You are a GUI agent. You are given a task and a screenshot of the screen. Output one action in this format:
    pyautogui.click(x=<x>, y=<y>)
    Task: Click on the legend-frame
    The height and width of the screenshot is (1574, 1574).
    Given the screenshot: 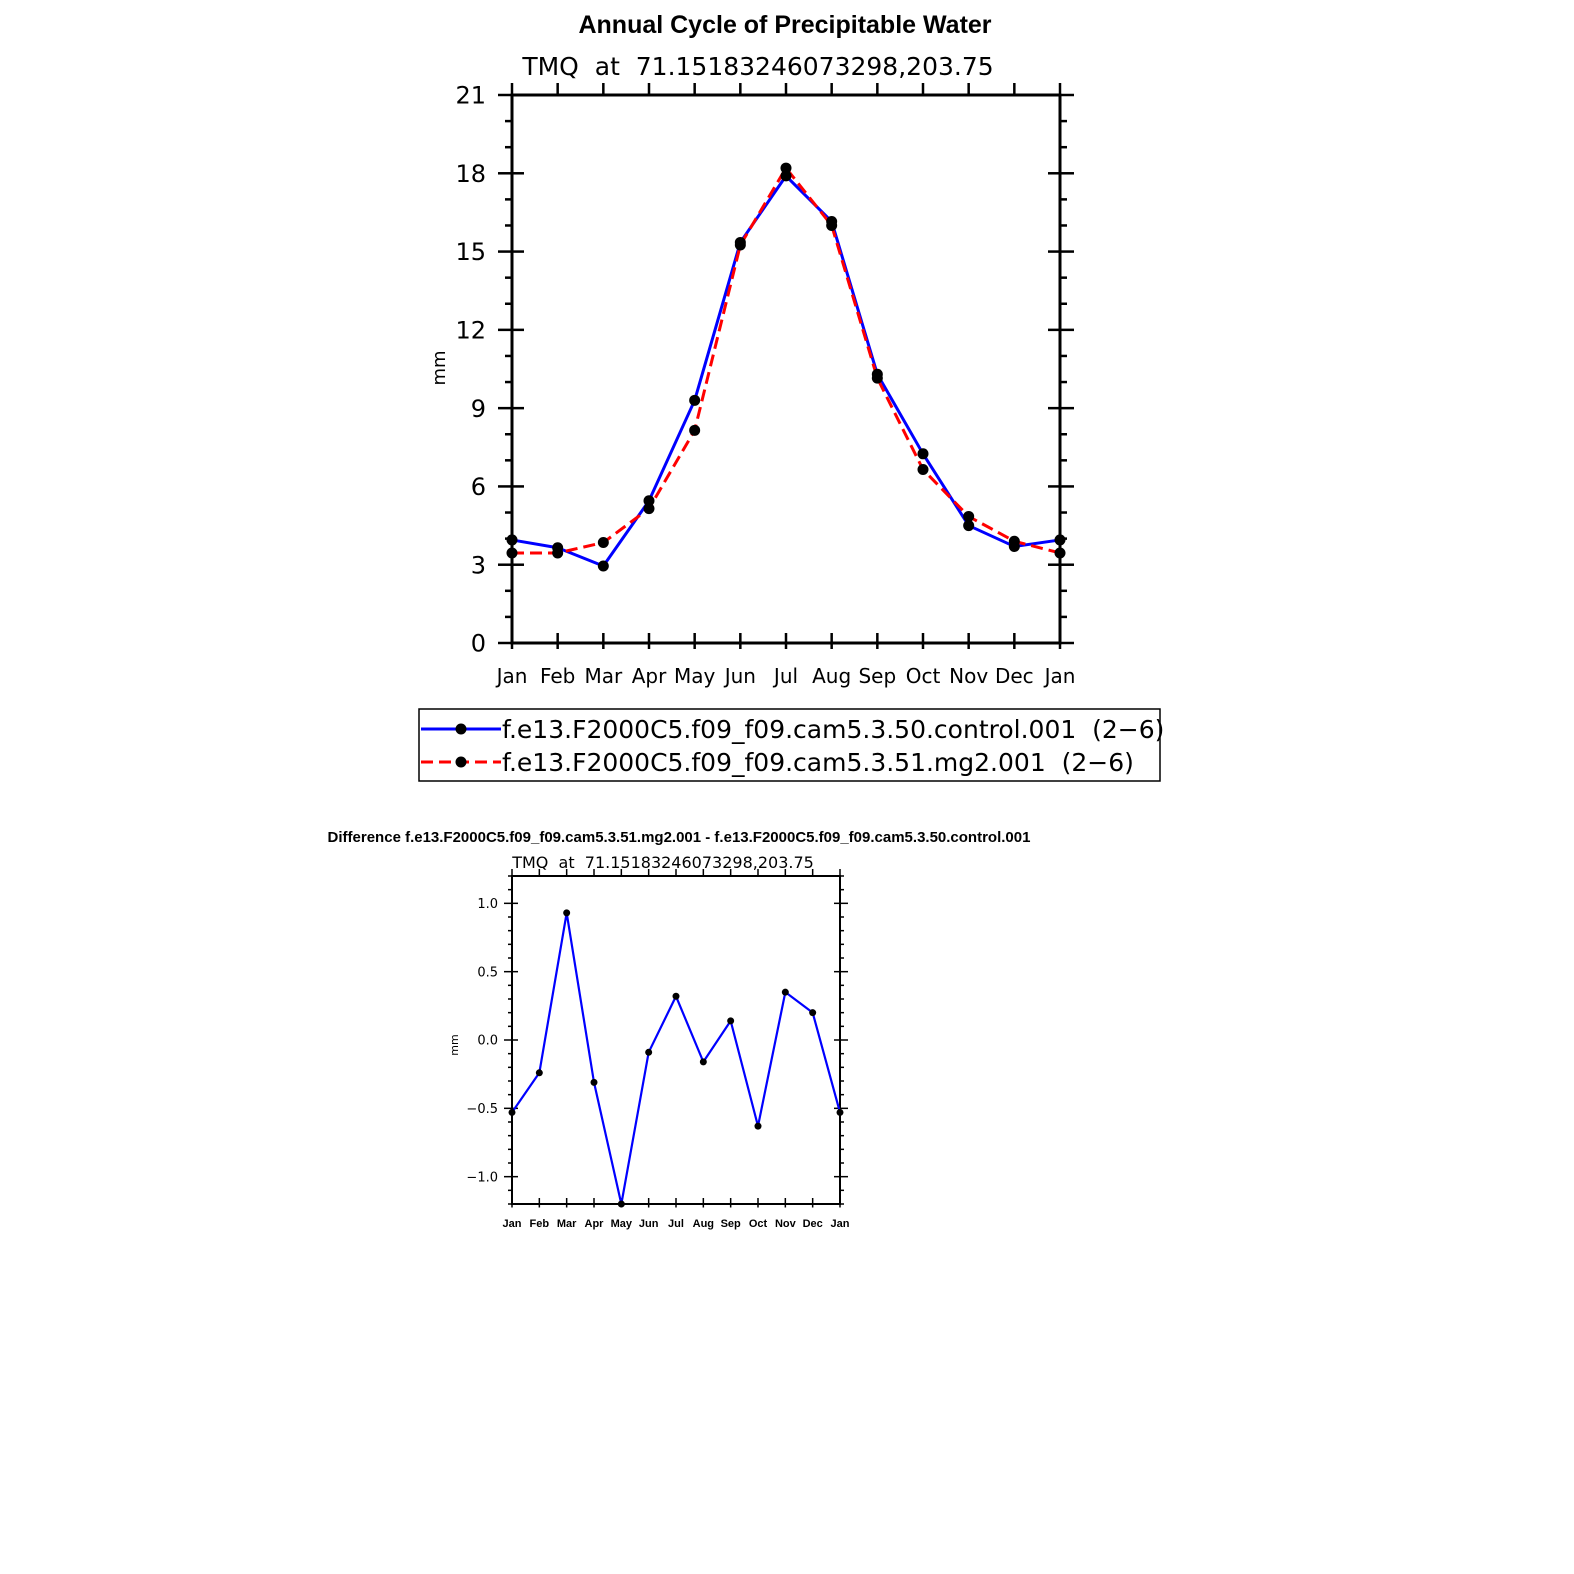 What is the action you would take?
    pyautogui.click(x=789, y=745)
    